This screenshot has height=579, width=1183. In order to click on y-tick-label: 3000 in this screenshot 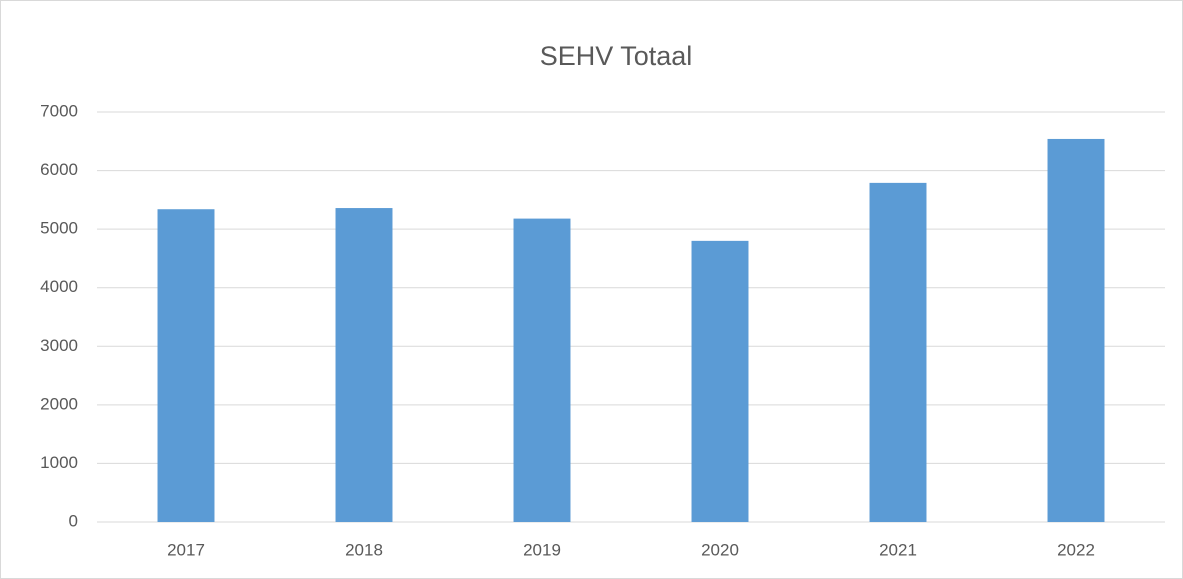, I will do `click(59, 345)`.